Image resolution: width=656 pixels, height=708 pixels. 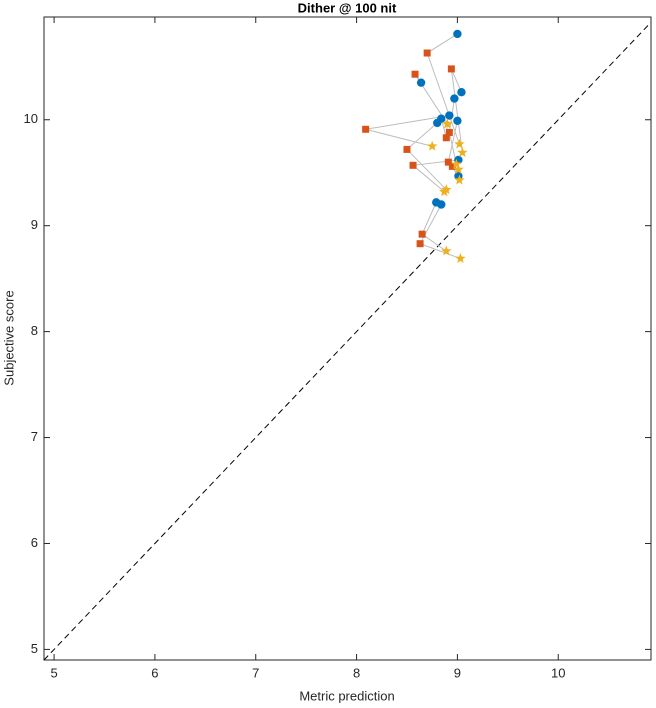 What do you see at coordinates (34, 542) in the screenshot?
I see `y-tick-label: 6` at bounding box center [34, 542].